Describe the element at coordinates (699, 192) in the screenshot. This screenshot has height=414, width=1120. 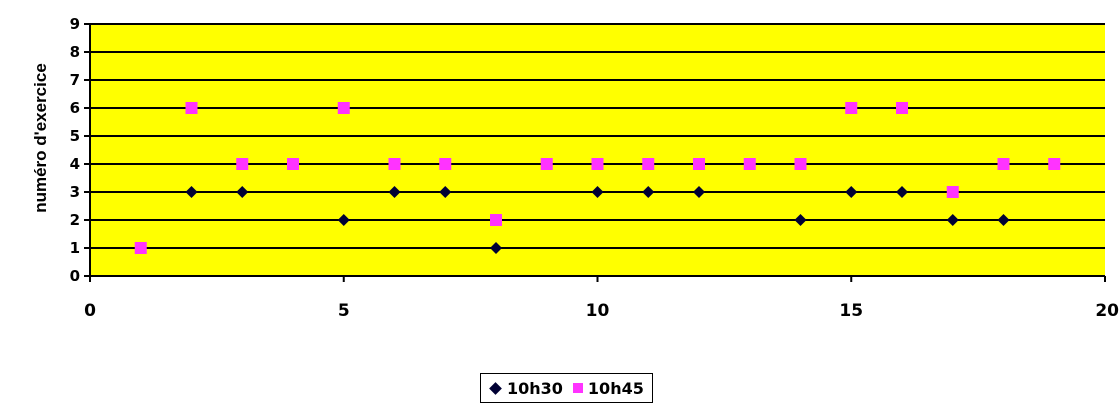
I see `point-10h30-x12` at that location.